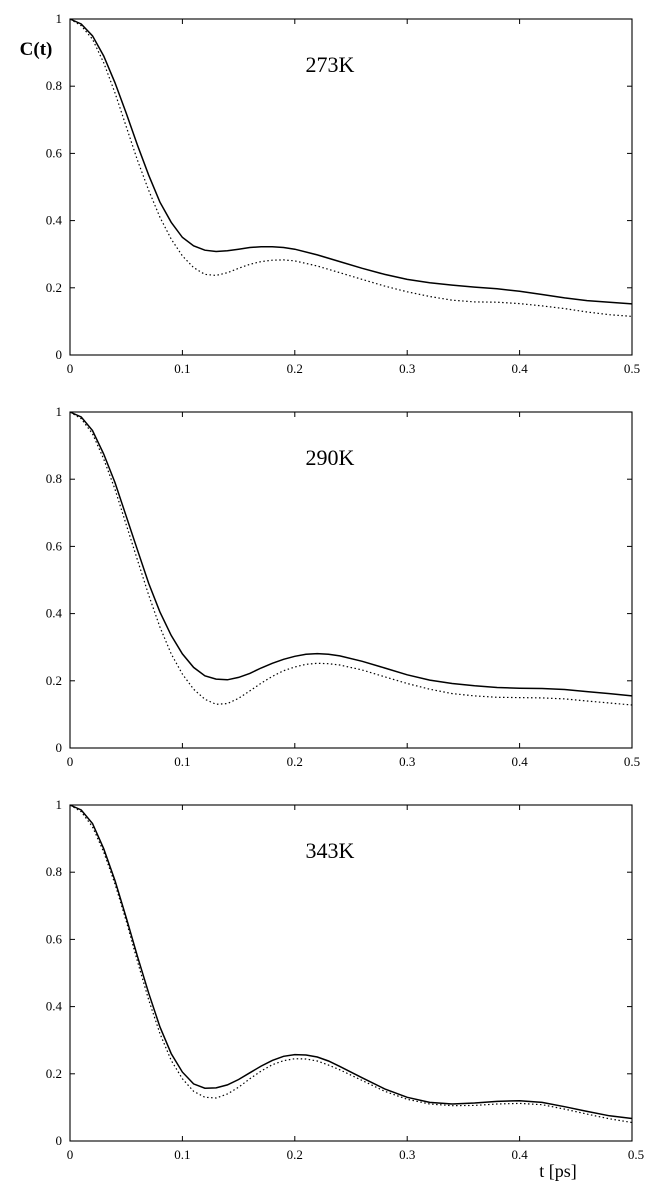 Image resolution: width=650 pixels, height=1182 pixels. I want to click on panel-temperature-label: 273K, so click(330, 64).